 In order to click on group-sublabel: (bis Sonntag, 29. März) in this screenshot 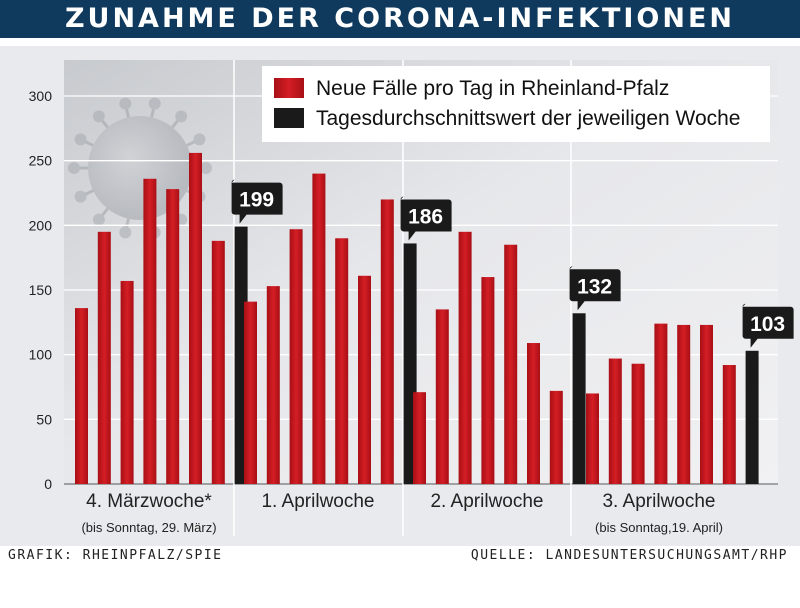, I will do `click(148, 527)`.